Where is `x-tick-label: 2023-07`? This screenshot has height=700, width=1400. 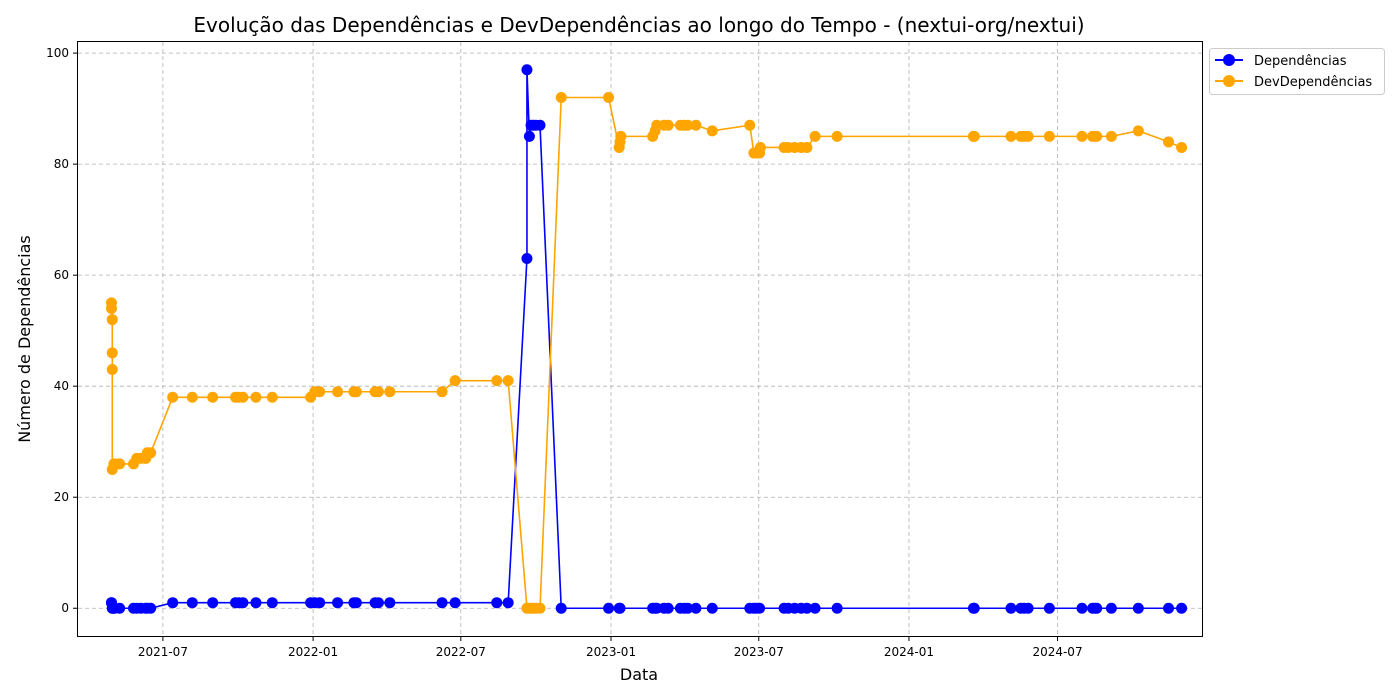 x-tick-label: 2023-07 is located at coordinates (759, 652).